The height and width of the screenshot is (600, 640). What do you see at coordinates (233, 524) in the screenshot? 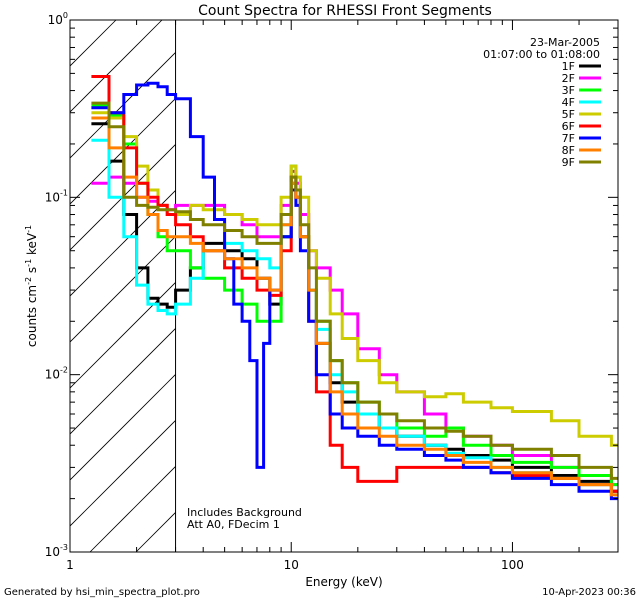
I see `annotation-attenuator: Att A0, FDecim 1` at bounding box center [233, 524].